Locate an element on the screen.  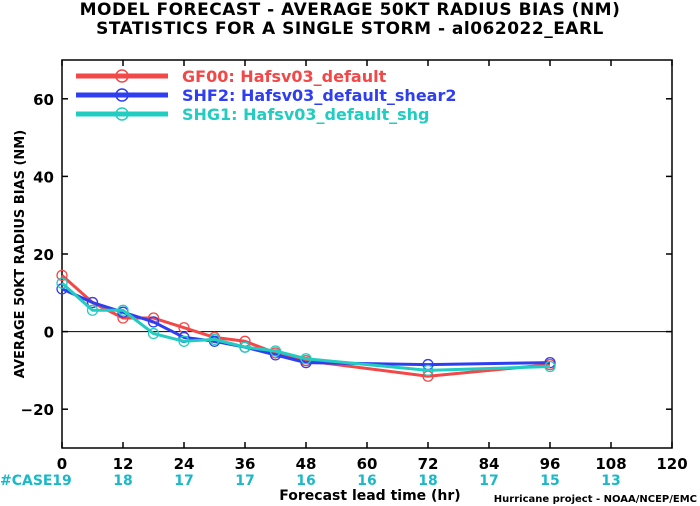
case-label: #CASE is located at coordinates (26, 481).